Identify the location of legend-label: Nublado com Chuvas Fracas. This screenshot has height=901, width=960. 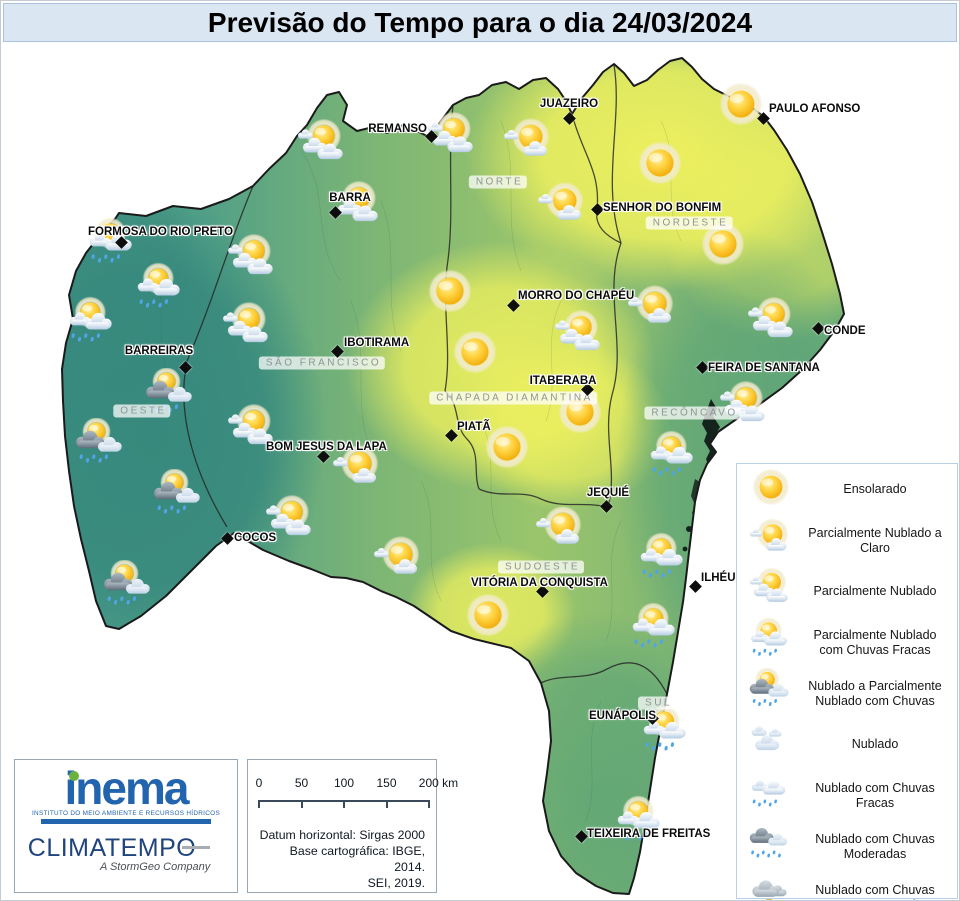
(875, 795).